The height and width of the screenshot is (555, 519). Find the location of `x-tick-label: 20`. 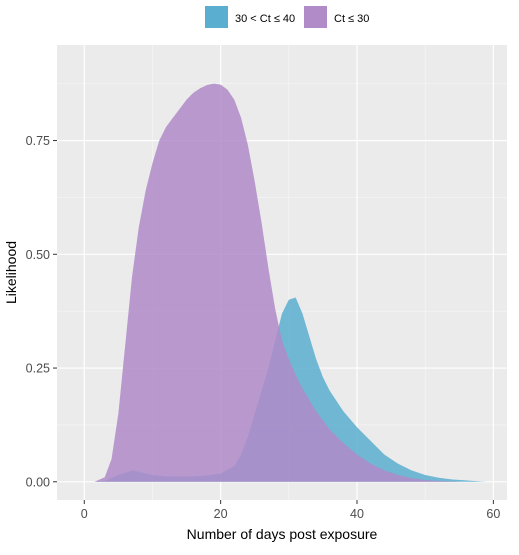

x-tick-label: 20 is located at coordinates (221, 514).